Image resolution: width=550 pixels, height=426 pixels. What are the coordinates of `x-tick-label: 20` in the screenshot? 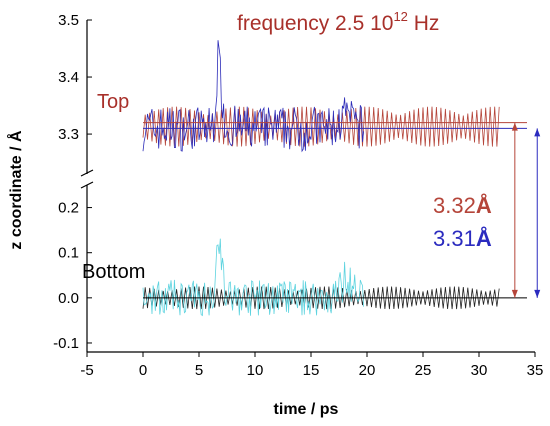 It's located at (367, 370).